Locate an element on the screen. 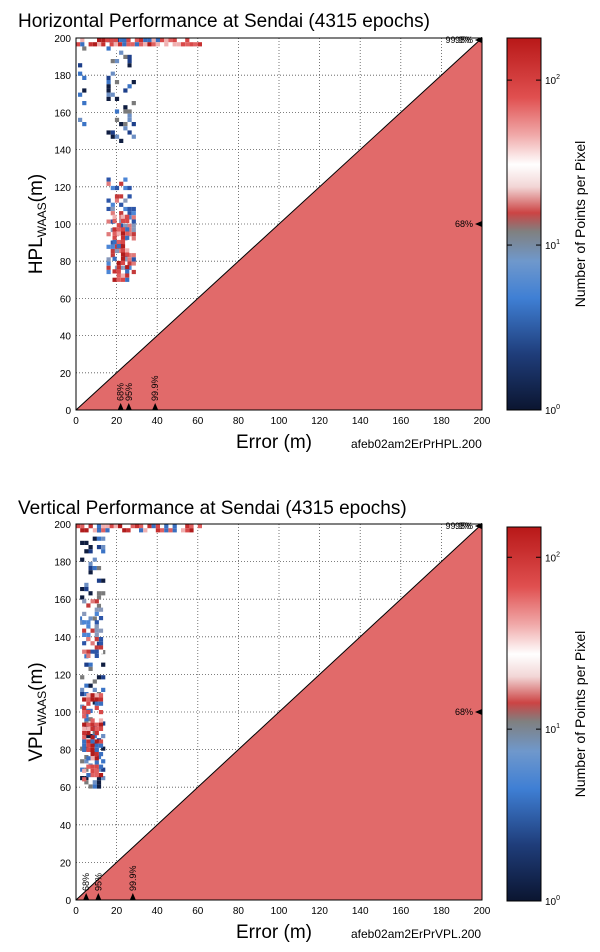  colorbar-gradient is located at coordinates (524, 224).